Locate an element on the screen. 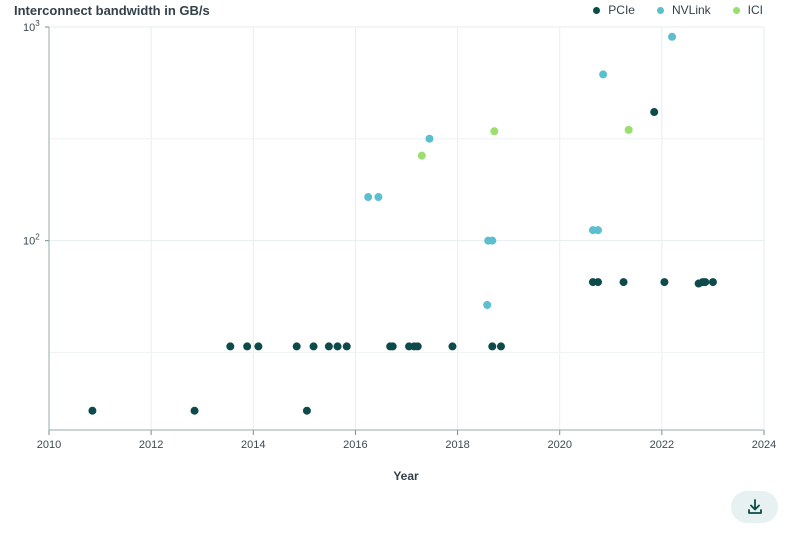 The width and height of the screenshot is (795, 543). legend-item-nvlink: NVLink is located at coordinates (683, 10).